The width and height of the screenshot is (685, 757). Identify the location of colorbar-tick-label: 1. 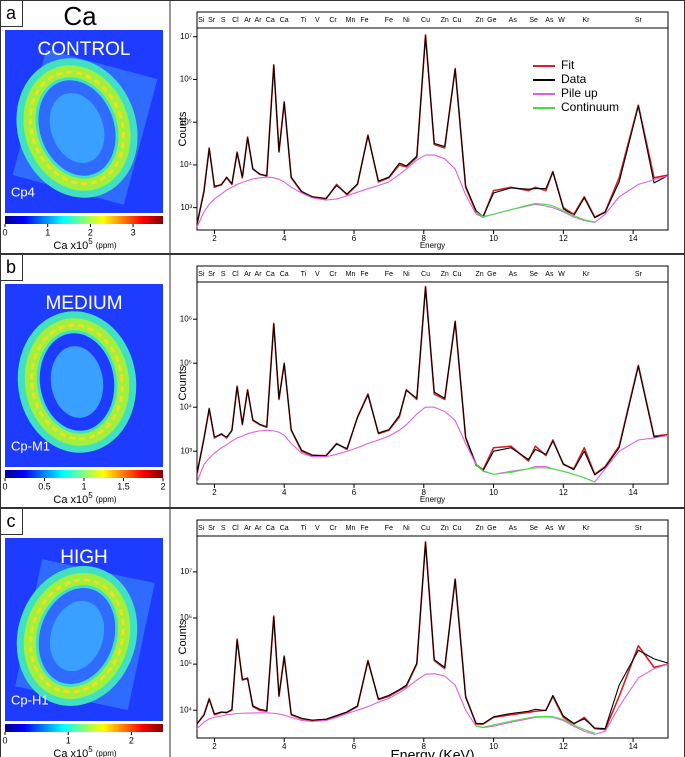
(83, 486).